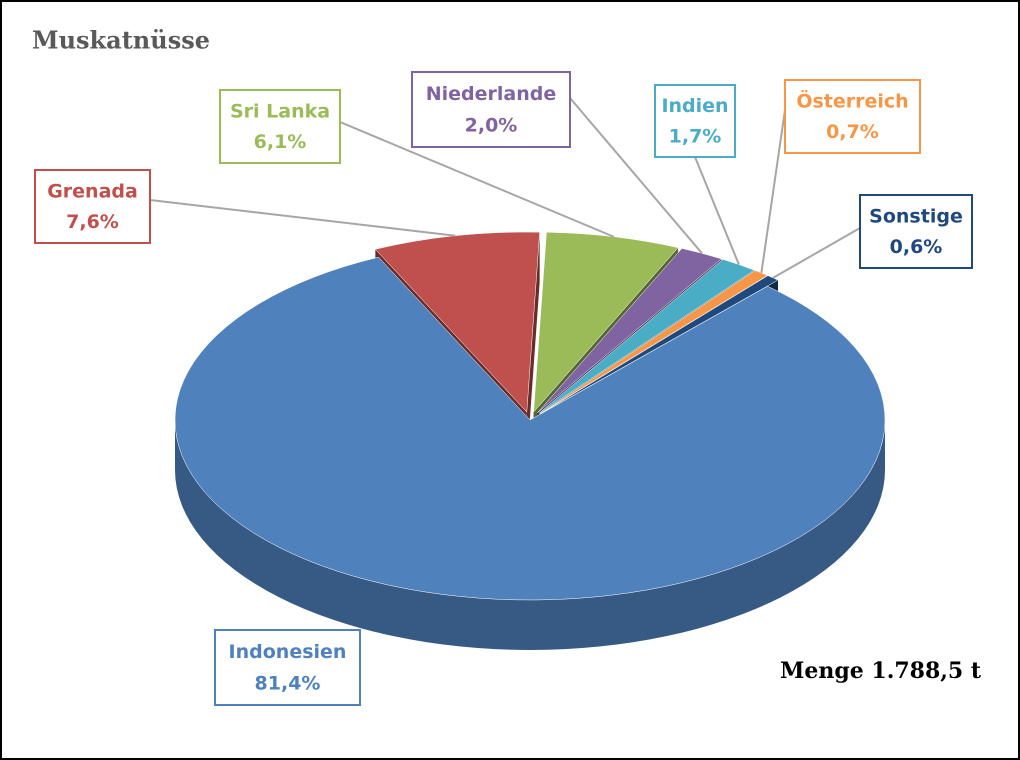 The height and width of the screenshot is (760, 1020). Describe the element at coordinates (916, 216) in the screenshot. I see `category-label: Sonstige` at that location.